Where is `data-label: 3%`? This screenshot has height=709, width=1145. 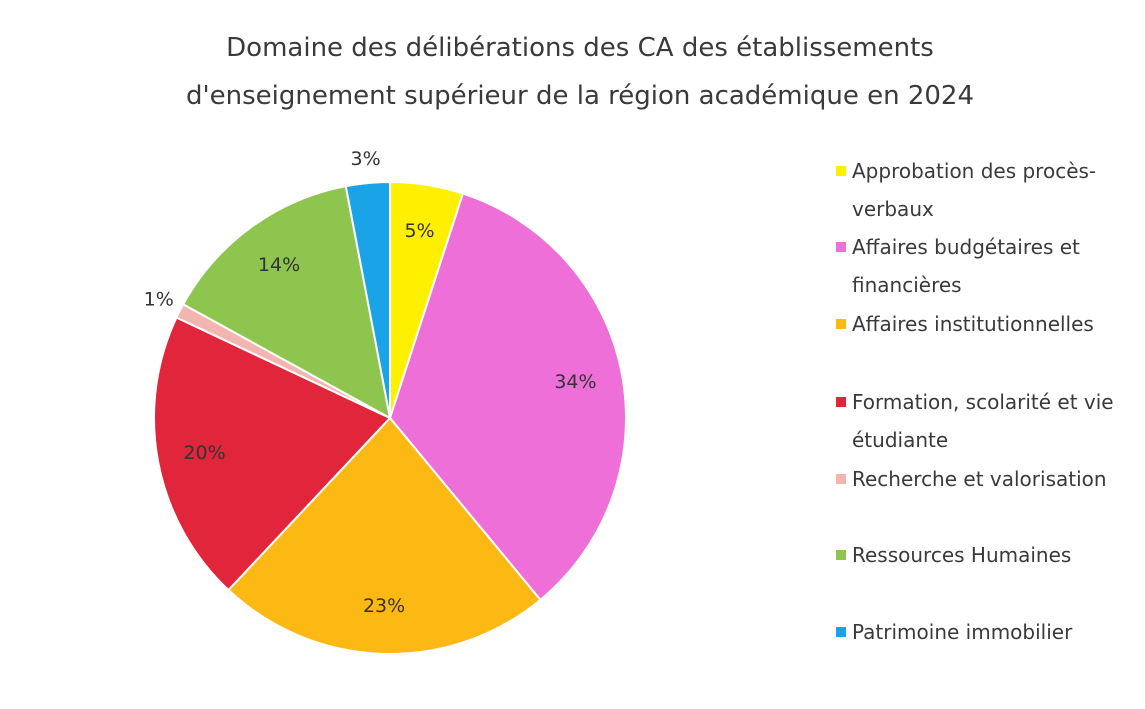 data-label: 3% is located at coordinates (365, 159).